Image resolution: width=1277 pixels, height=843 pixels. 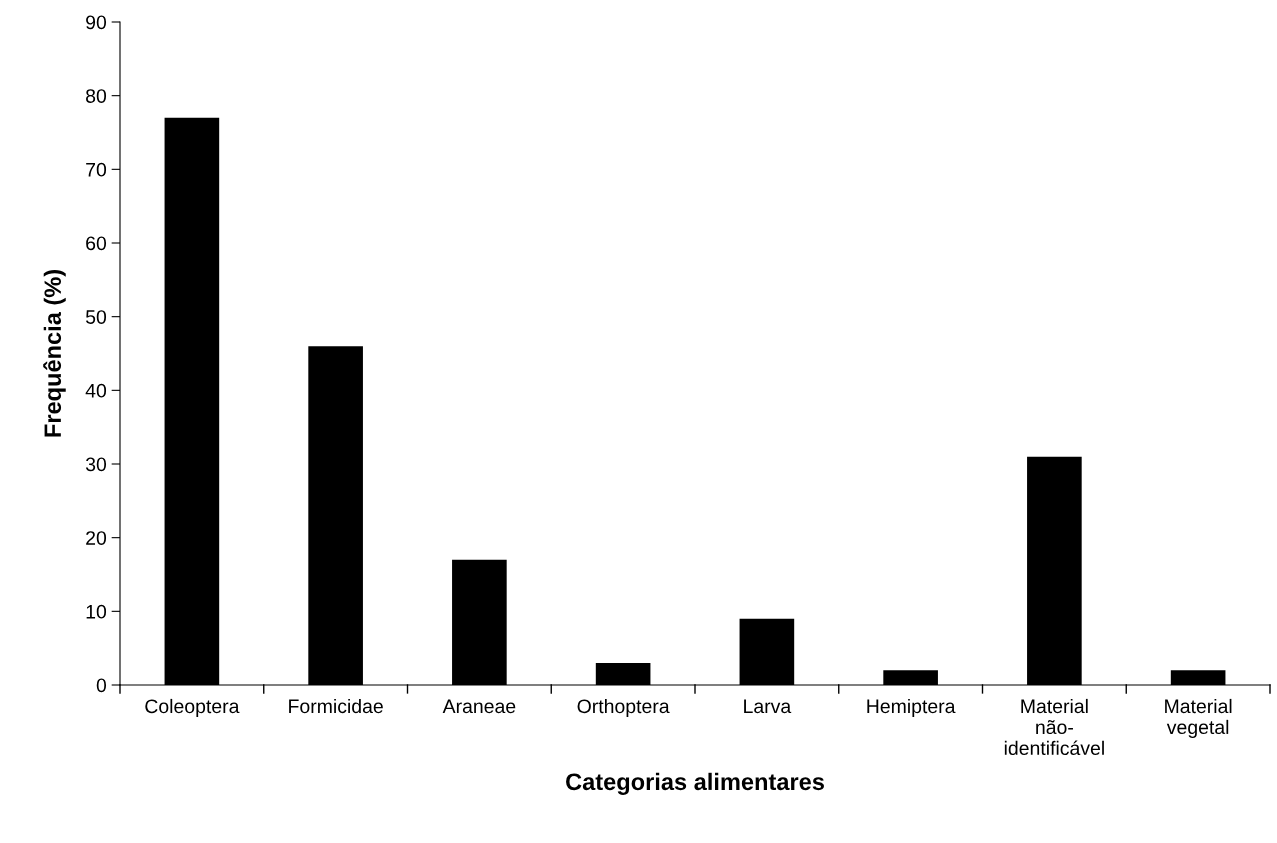 What do you see at coordinates (54, 353) in the screenshot?
I see `y-axis-title: Frequência (%)` at bounding box center [54, 353].